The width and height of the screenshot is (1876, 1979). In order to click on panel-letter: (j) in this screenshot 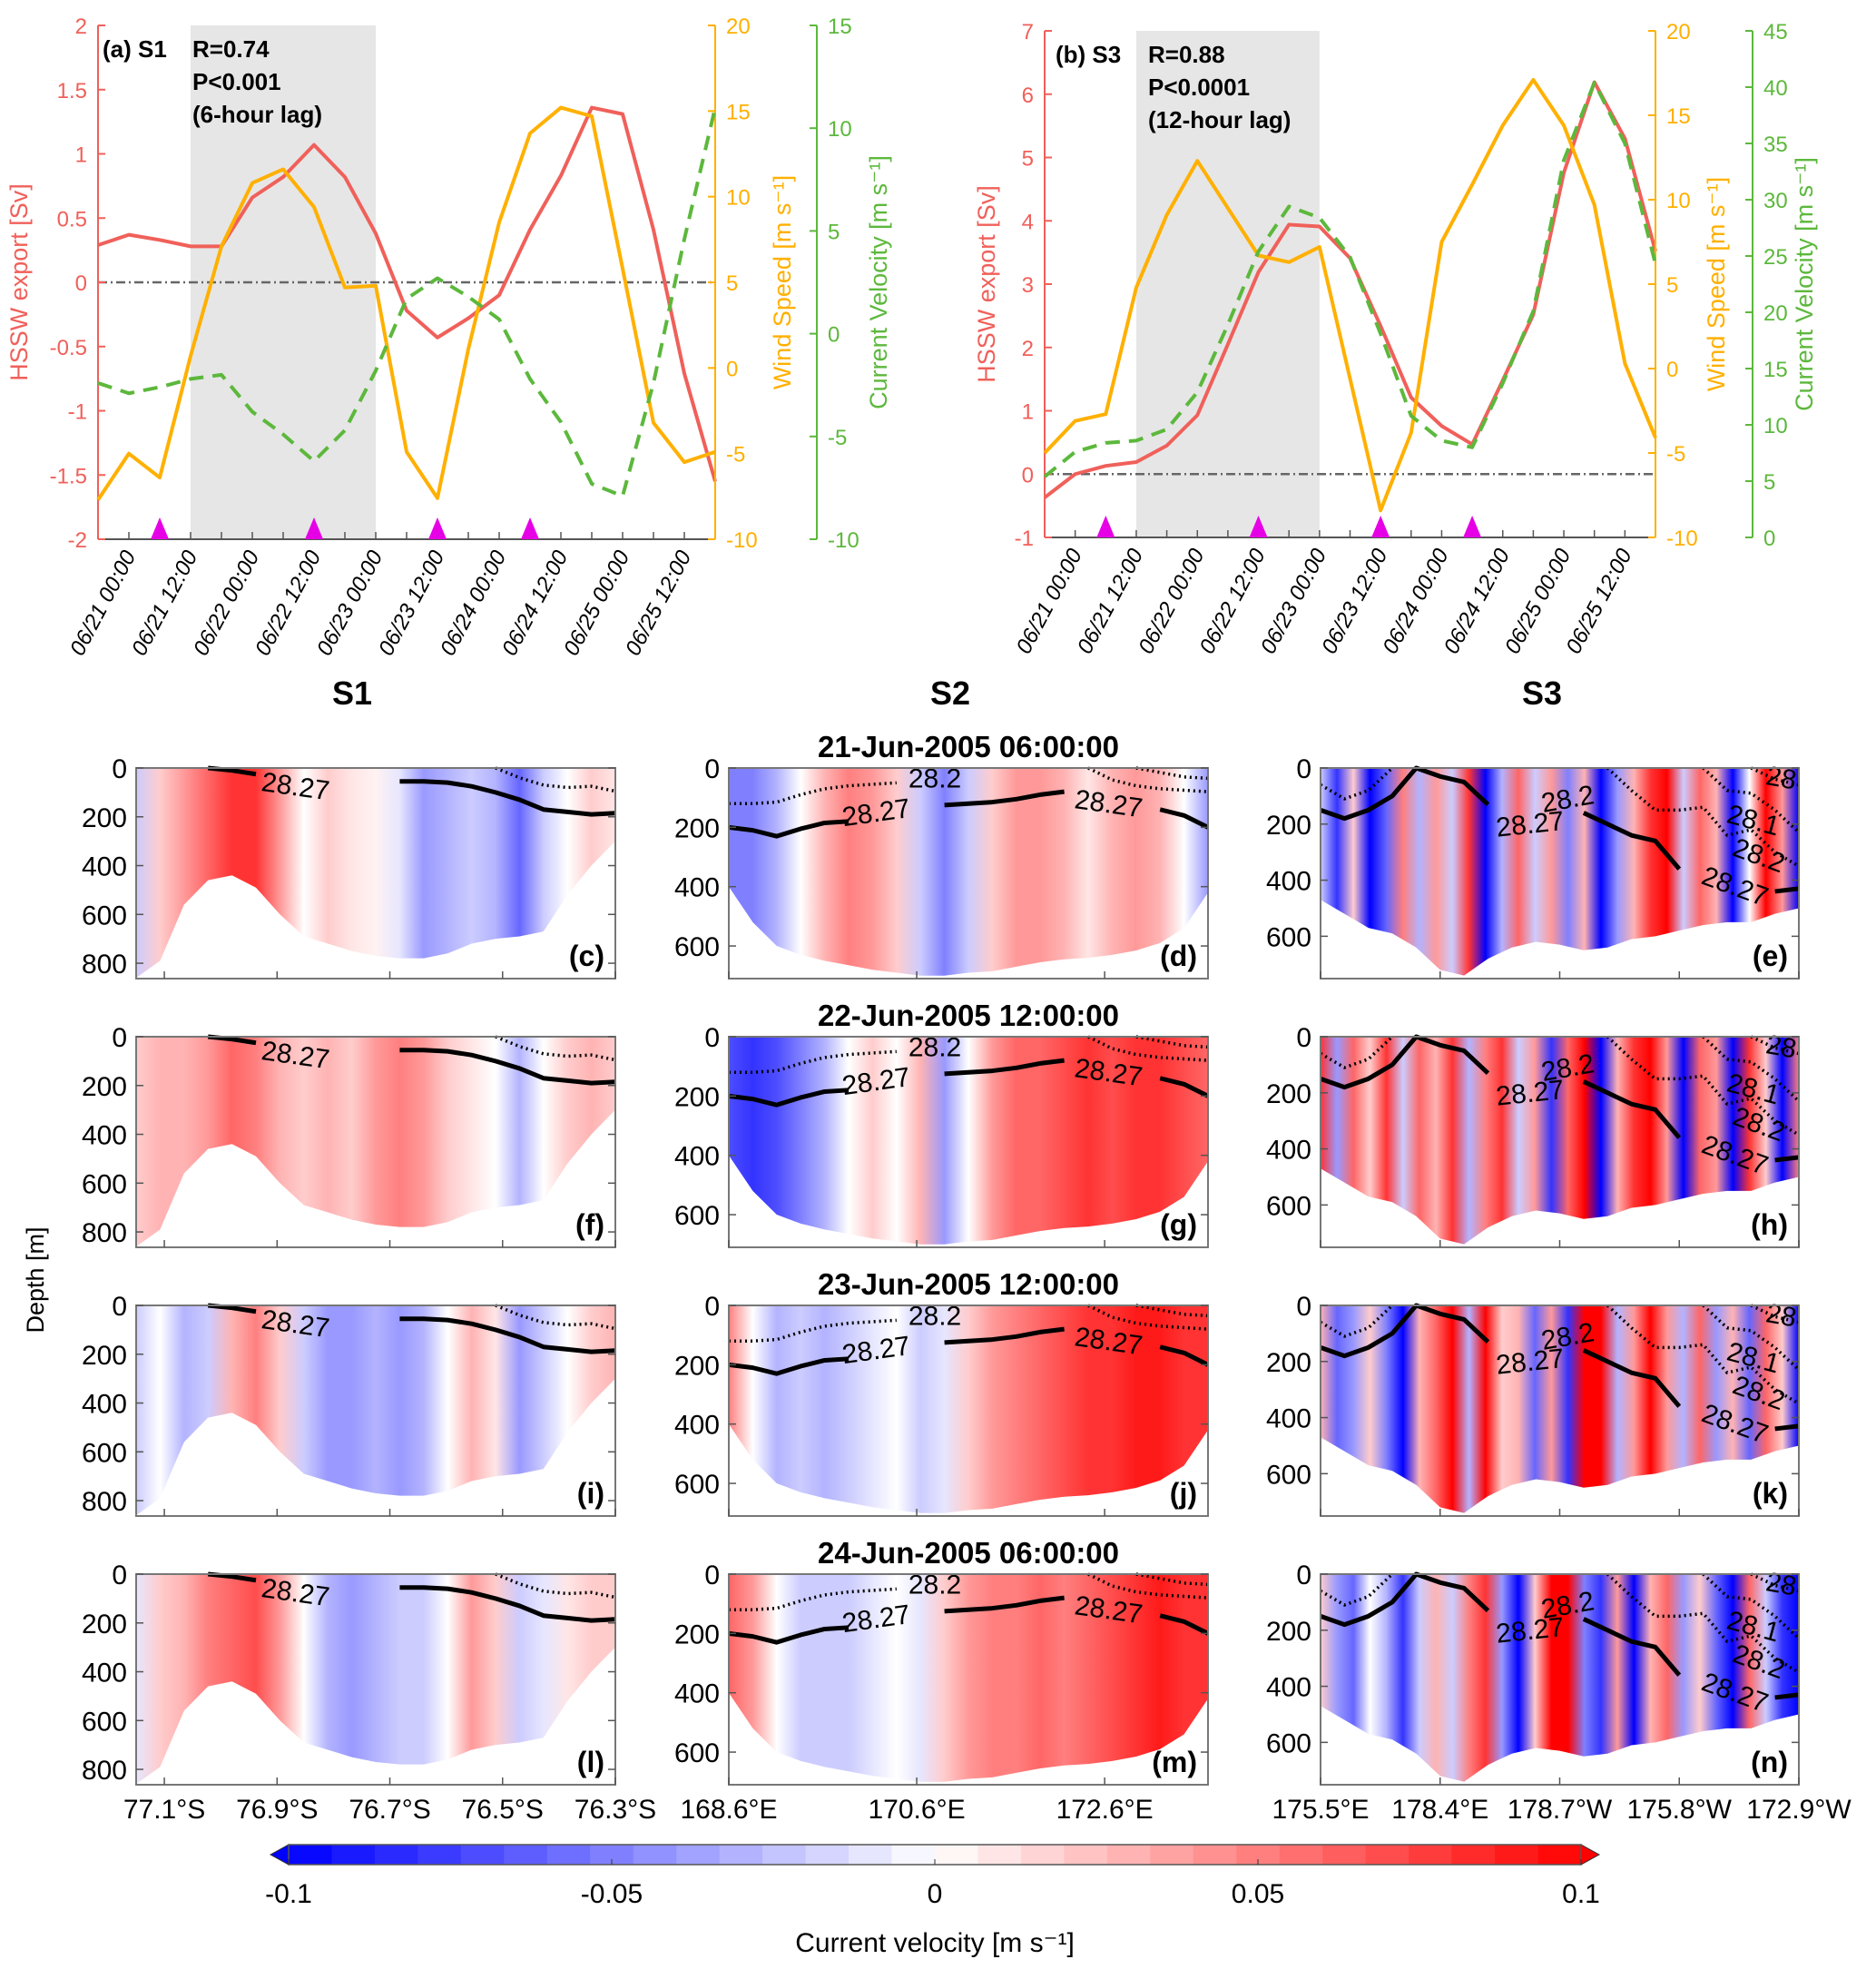, I will do `click(1183, 1493)`.